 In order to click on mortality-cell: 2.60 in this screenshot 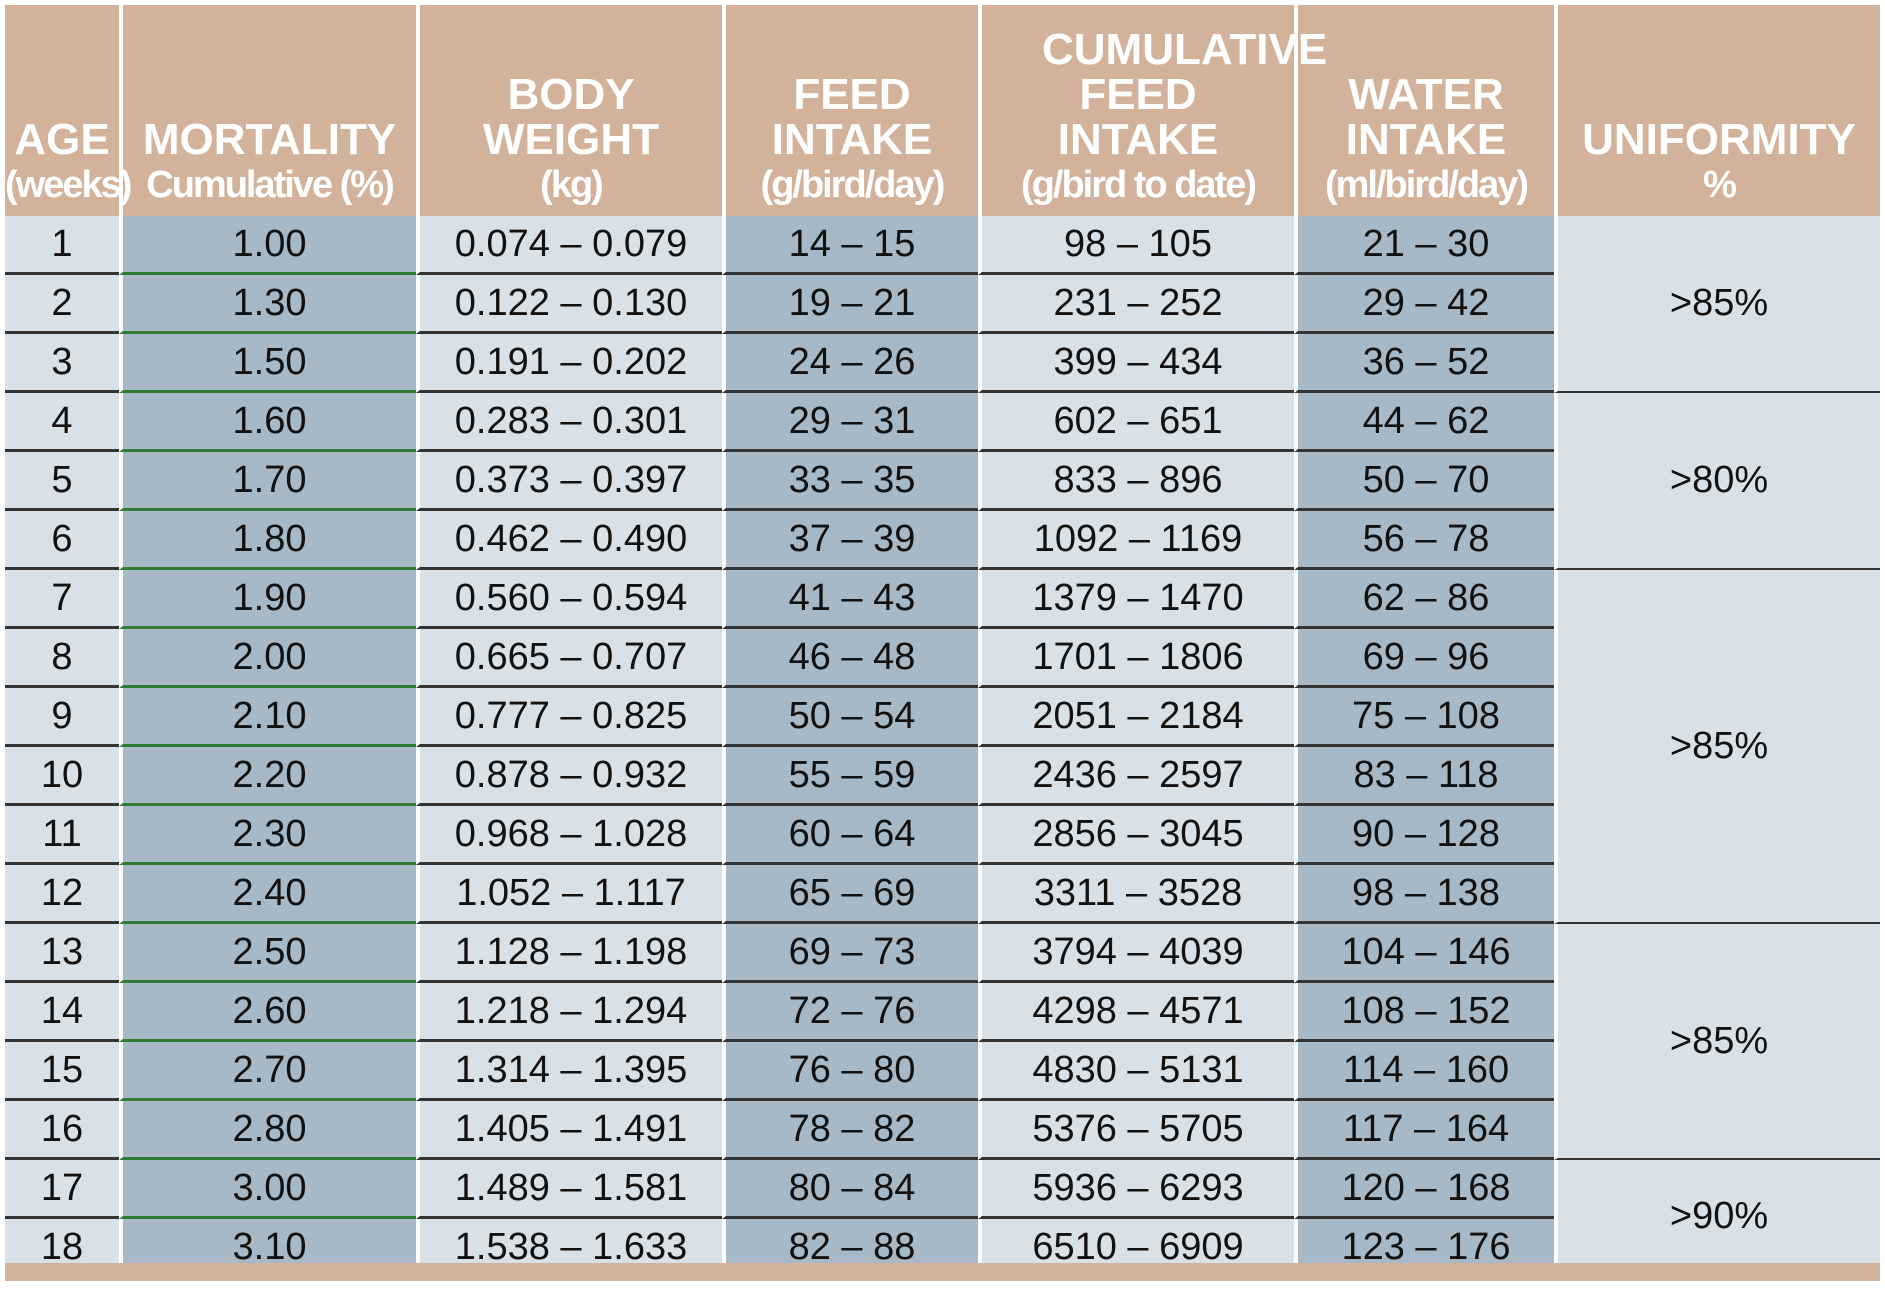, I will do `click(267, 1012)`.